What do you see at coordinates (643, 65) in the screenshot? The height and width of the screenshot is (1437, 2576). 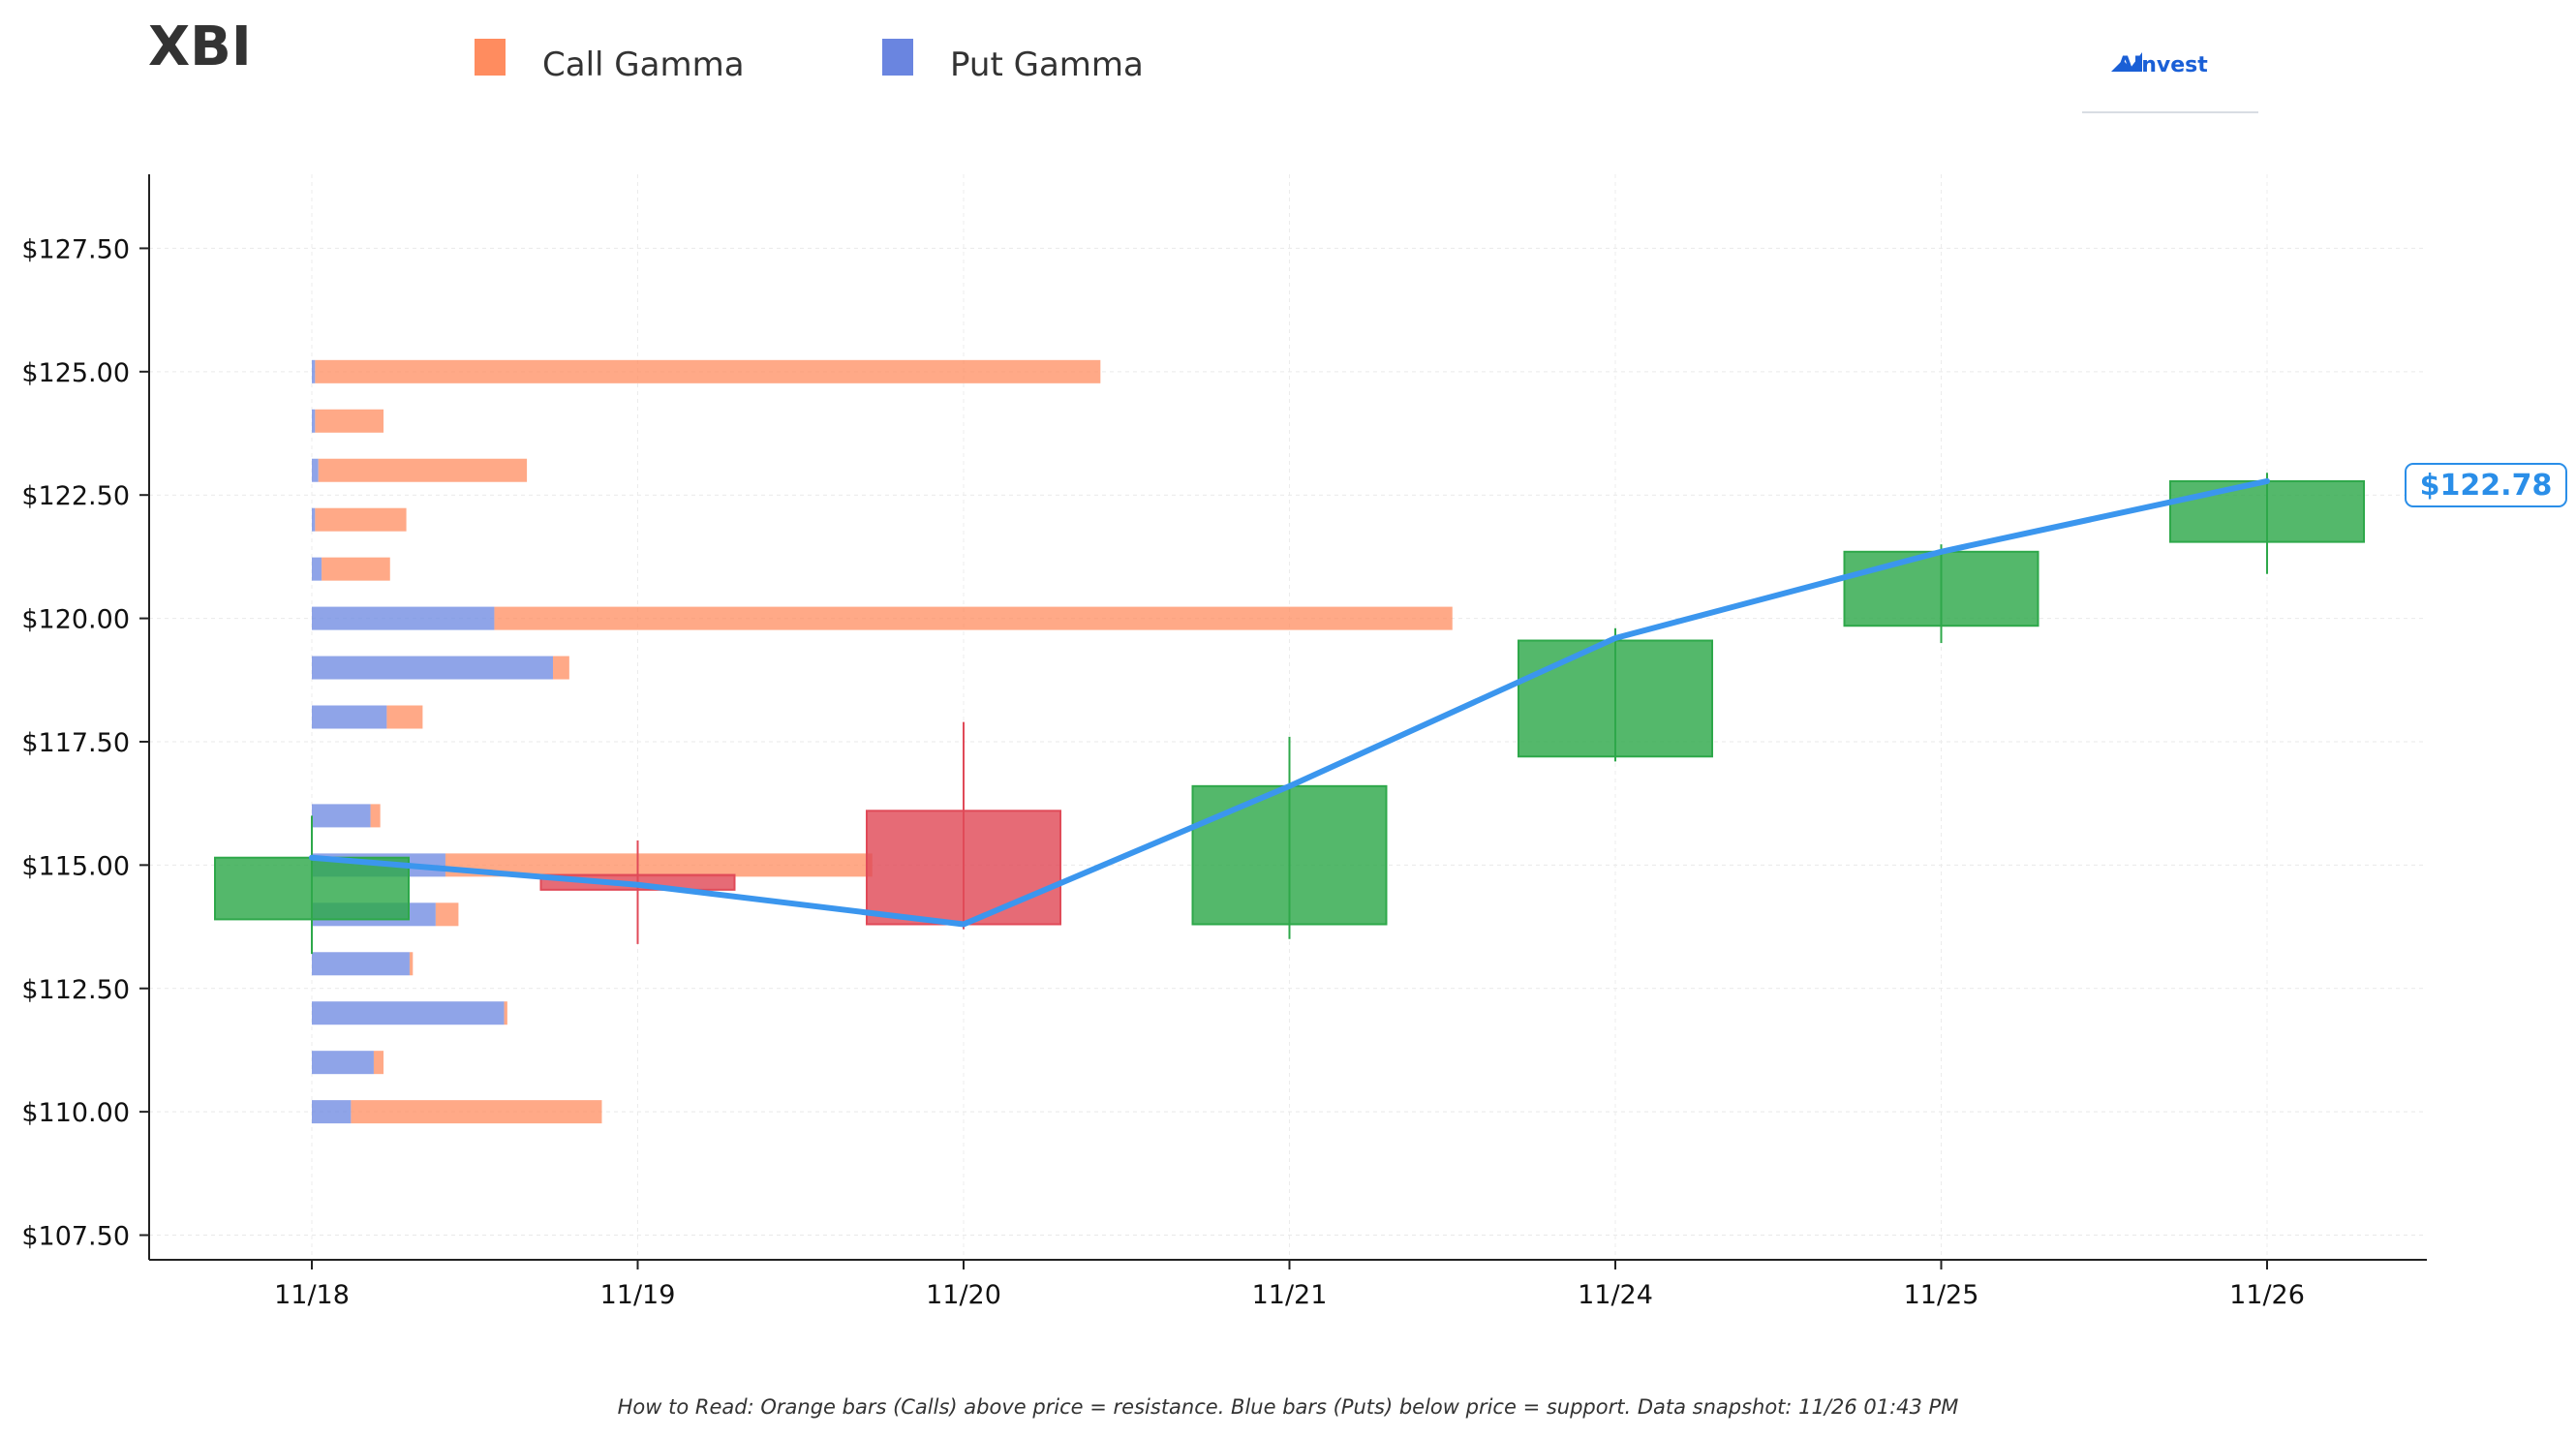 I see `legend-call-label: Call Gamma` at bounding box center [643, 65].